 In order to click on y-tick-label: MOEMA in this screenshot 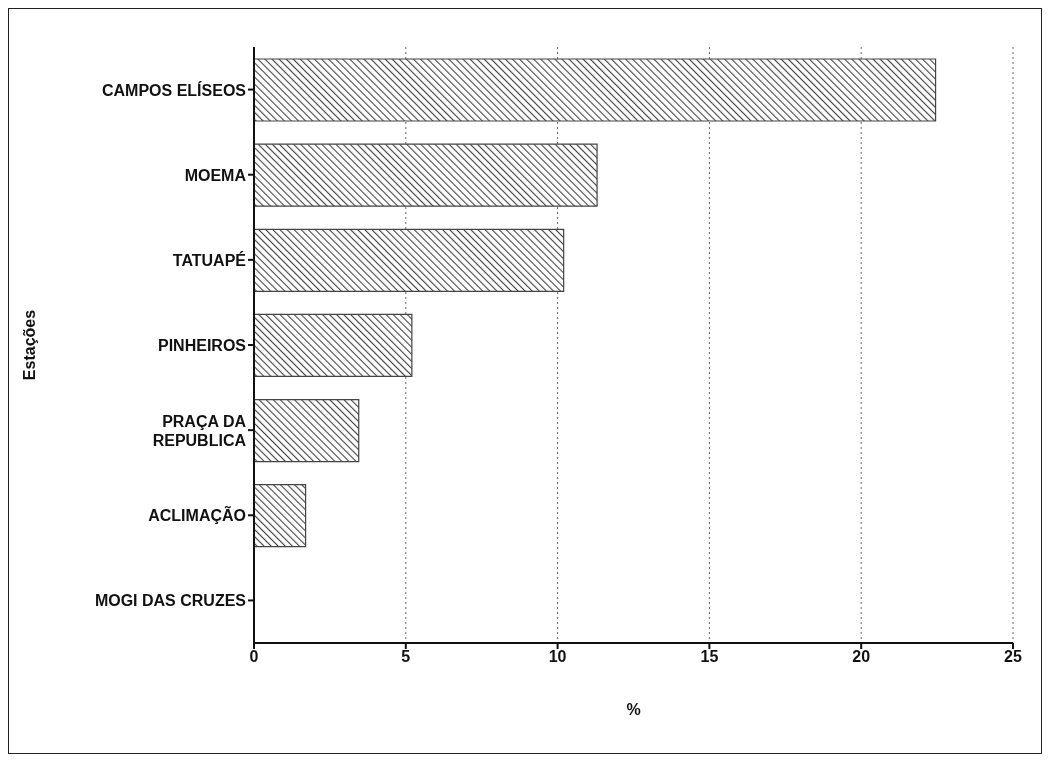, I will do `click(215, 175)`.